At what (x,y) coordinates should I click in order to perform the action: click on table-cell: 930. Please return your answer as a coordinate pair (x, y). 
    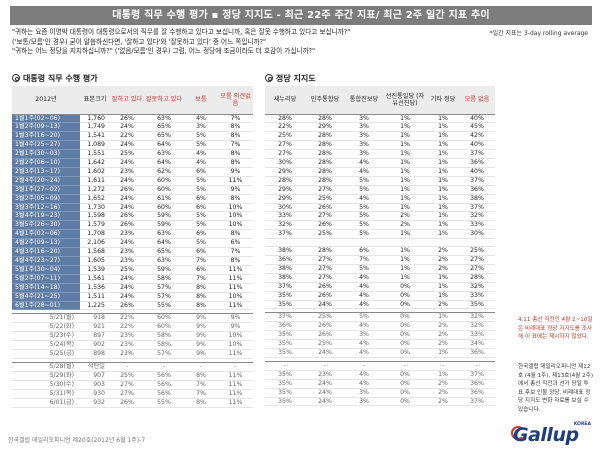
    Looking at the image, I should click on (95, 394).